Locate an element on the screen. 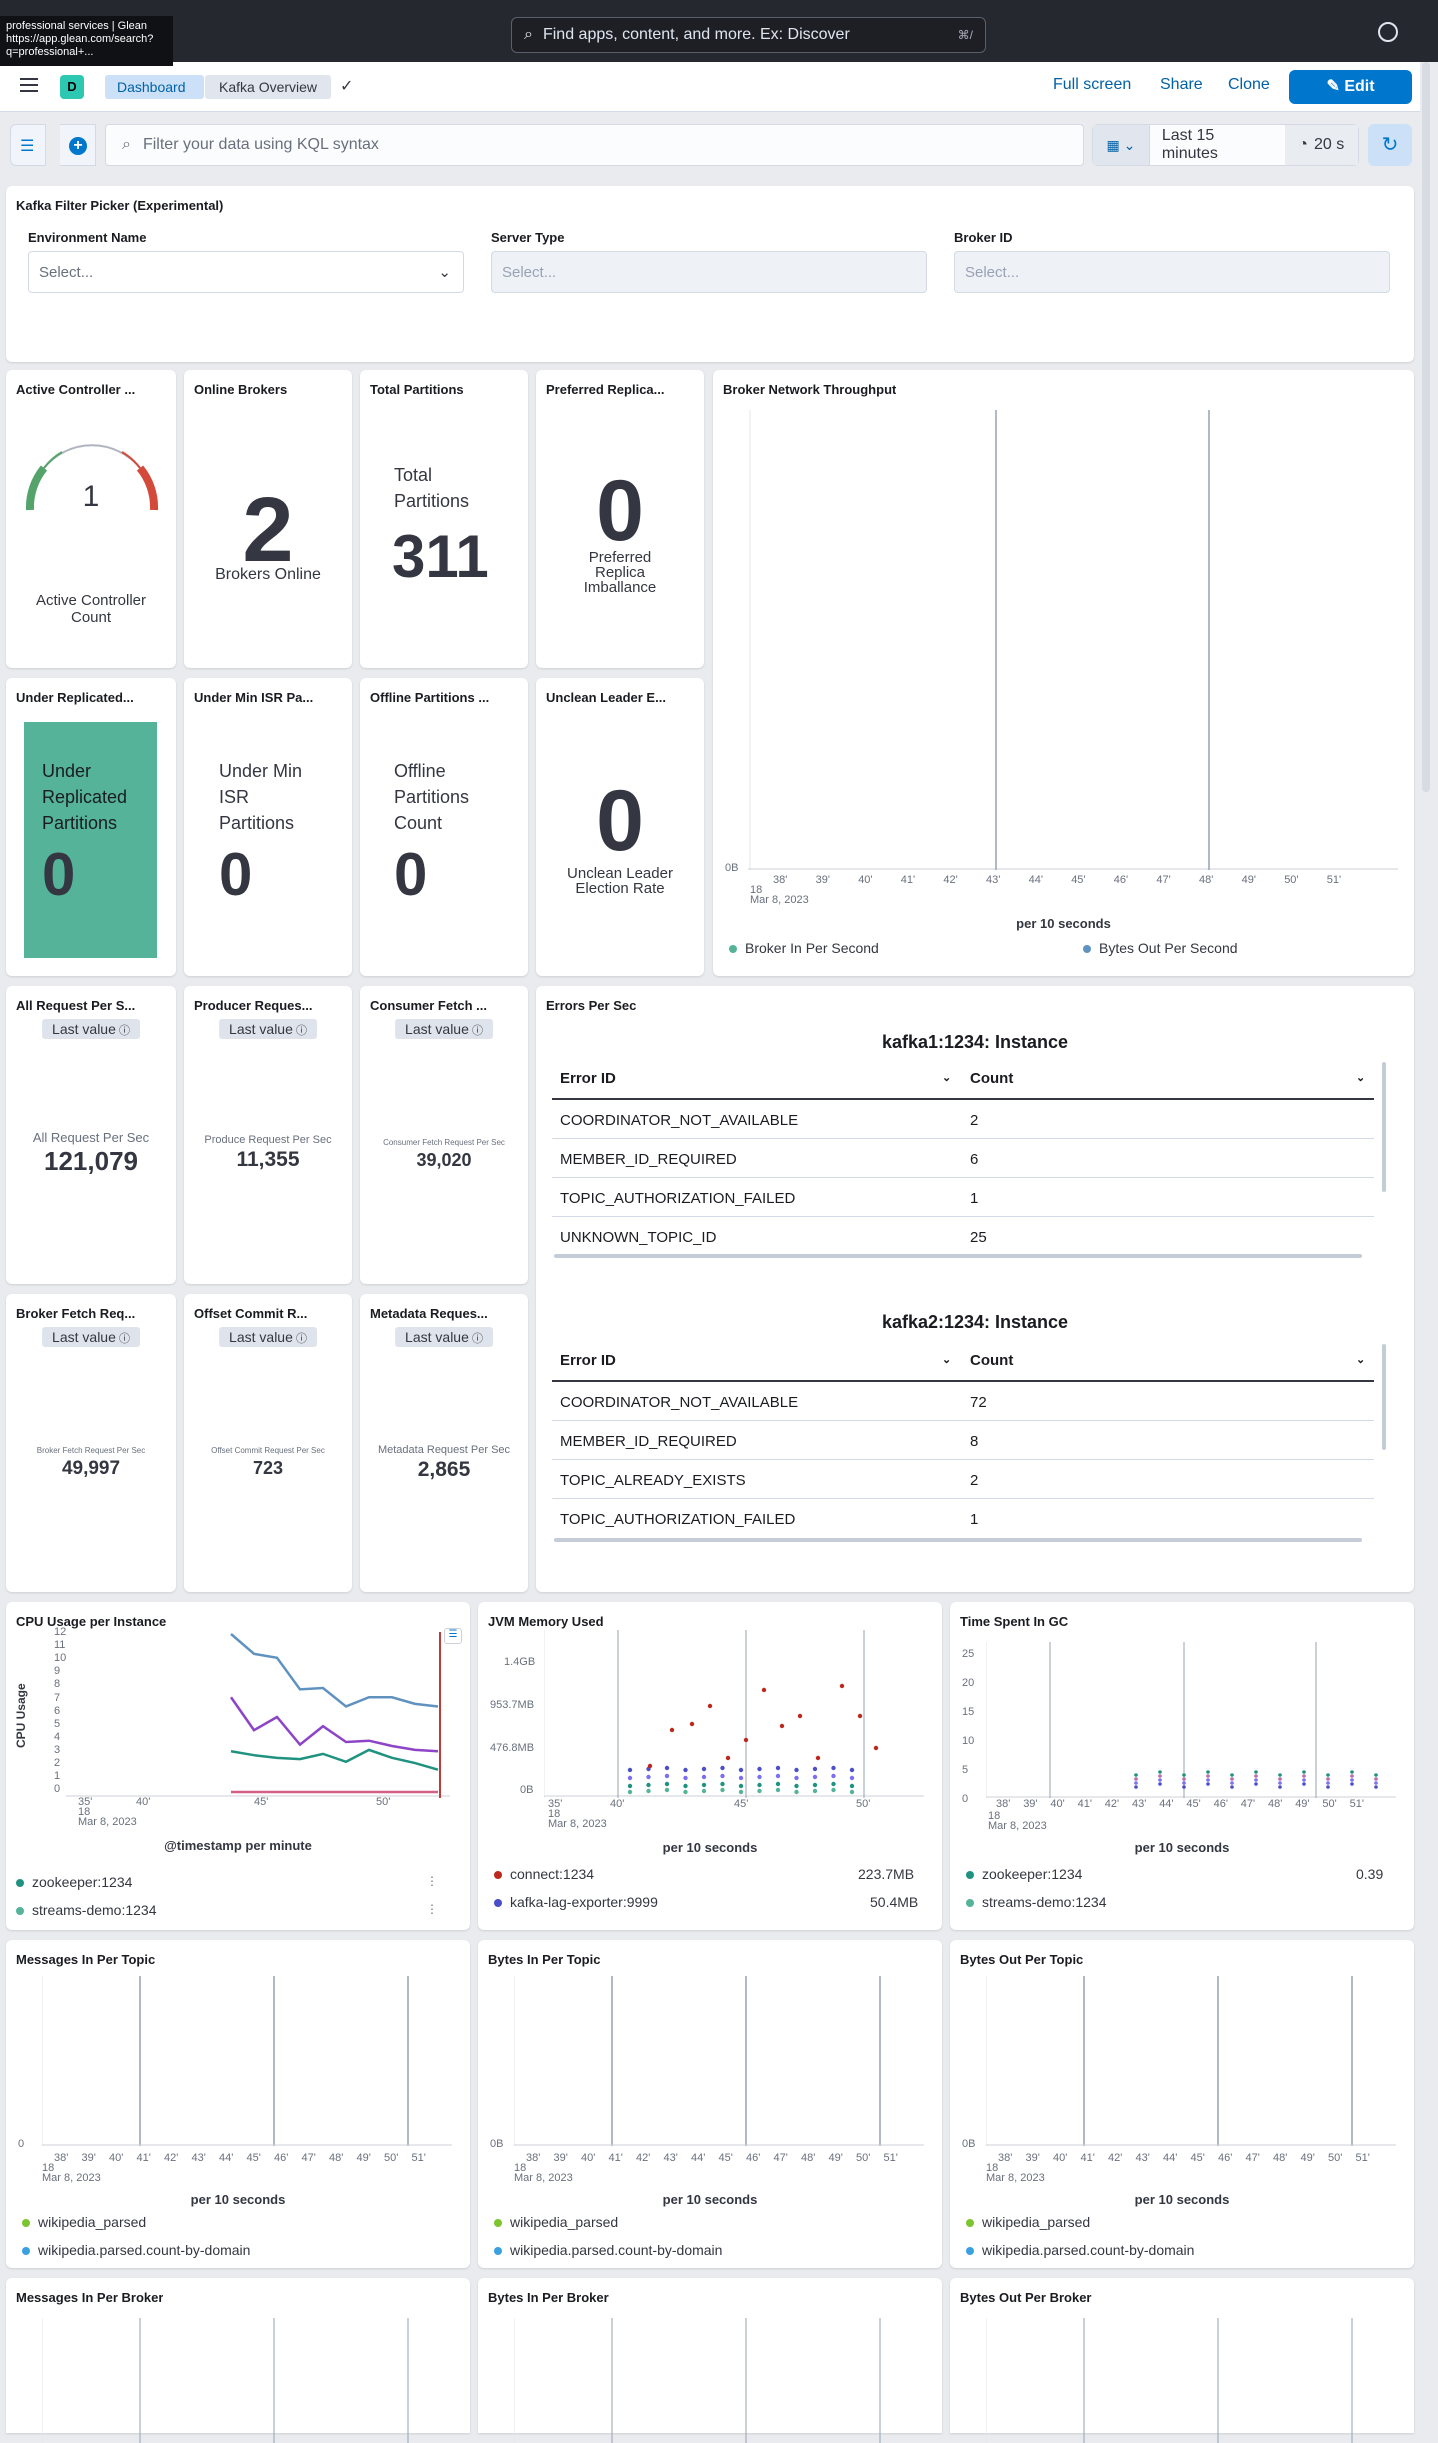 The image size is (1438, 2443). legend-item: Broker In Per Second is located at coordinates (804, 948).